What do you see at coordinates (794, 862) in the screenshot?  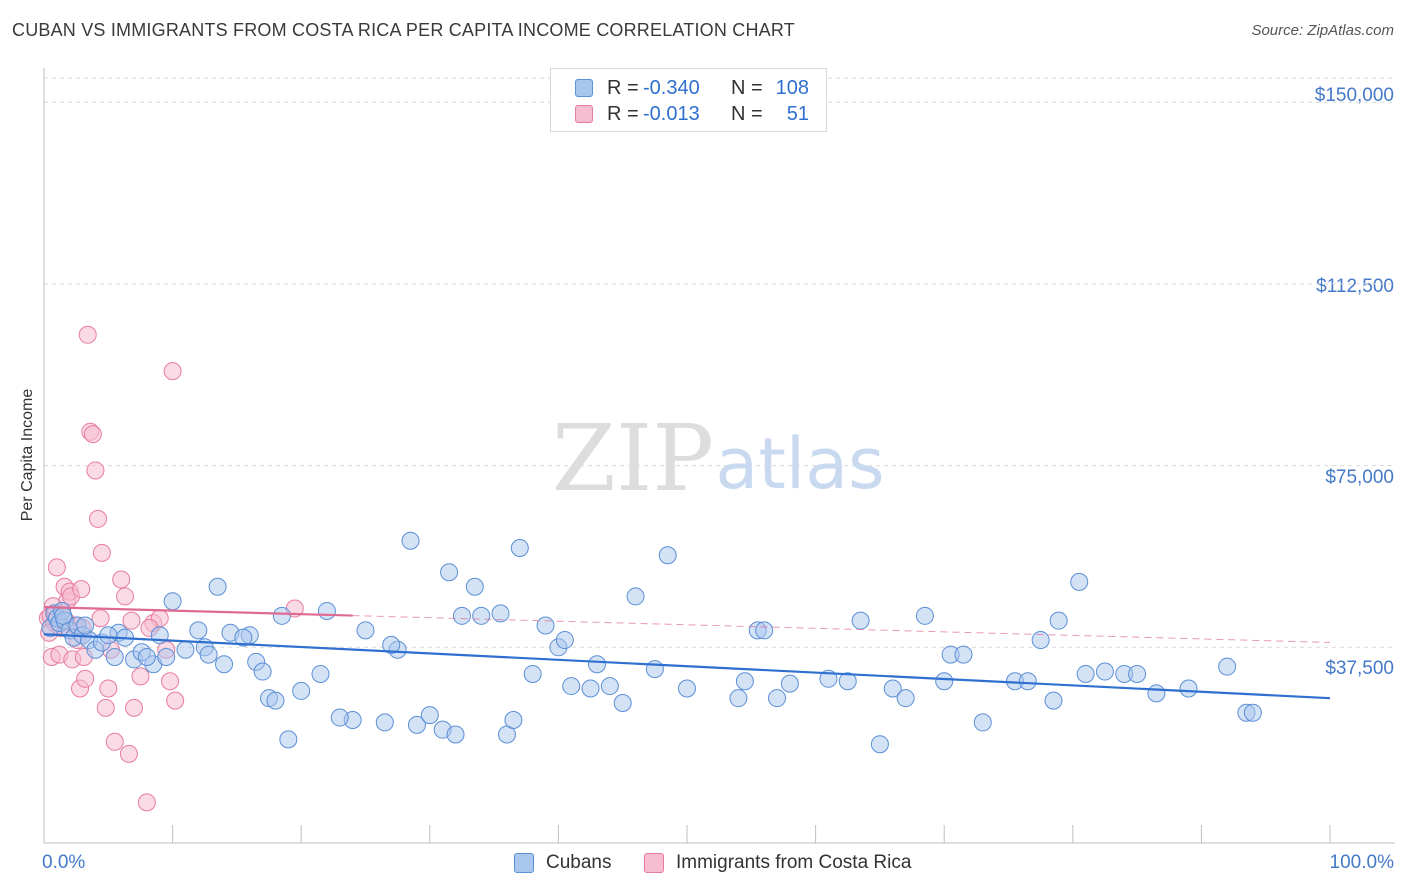 I see `legend-label: Immigrants from Costa Rica` at bounding box center [794, 862].